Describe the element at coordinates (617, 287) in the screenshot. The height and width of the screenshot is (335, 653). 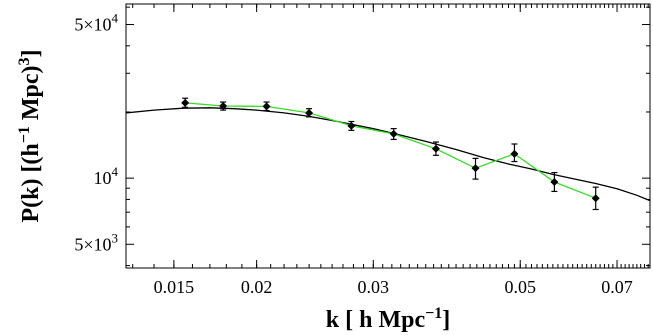
I see `x-tick-label: 0.07` at that location.